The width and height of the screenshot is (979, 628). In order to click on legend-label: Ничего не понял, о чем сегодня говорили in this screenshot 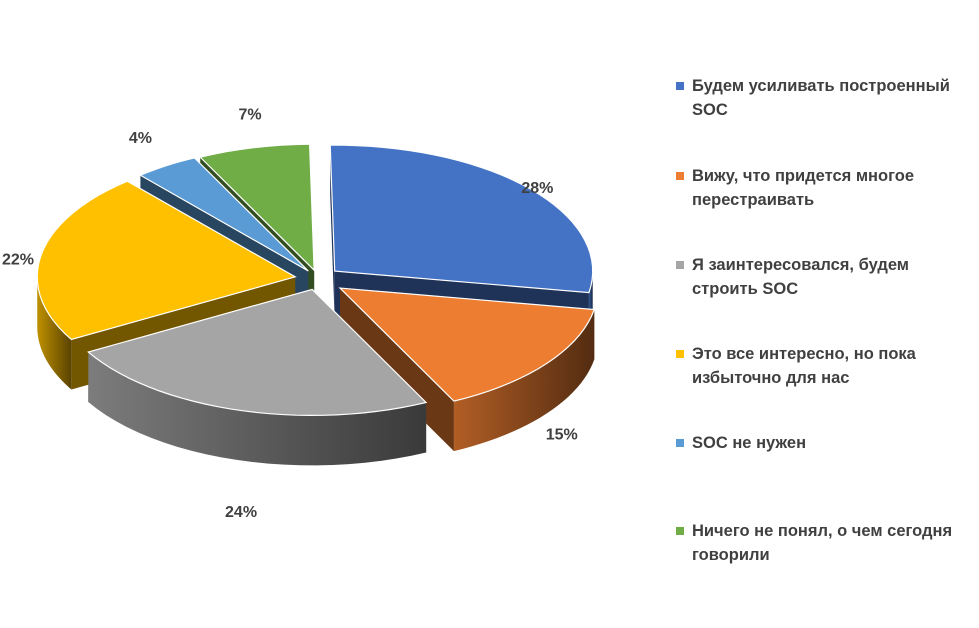, I will do `click(822, 543)`.